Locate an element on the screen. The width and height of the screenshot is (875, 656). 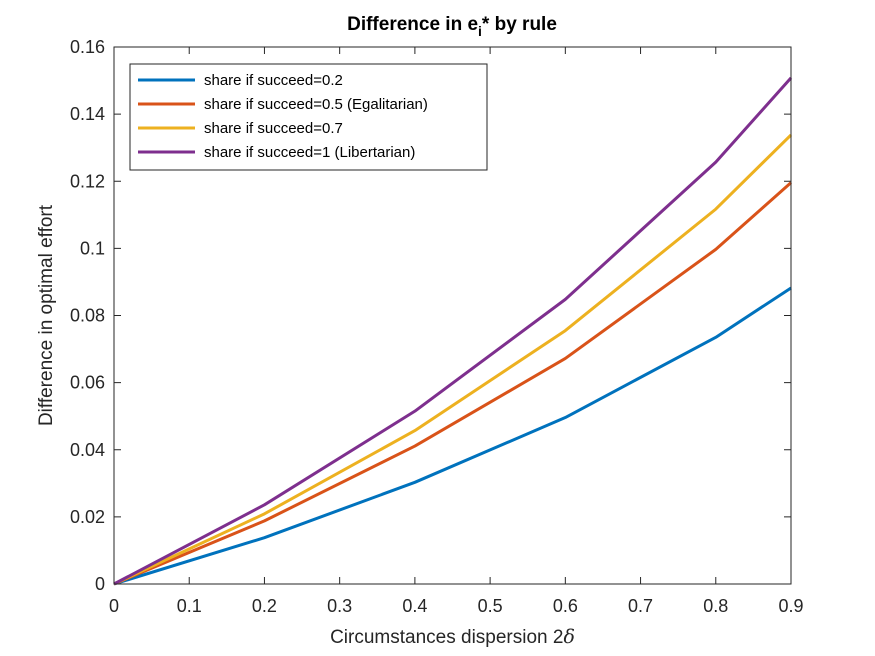
x-axis-label: Circumstances dispersion 2δ is located at coordinates (452, 637).